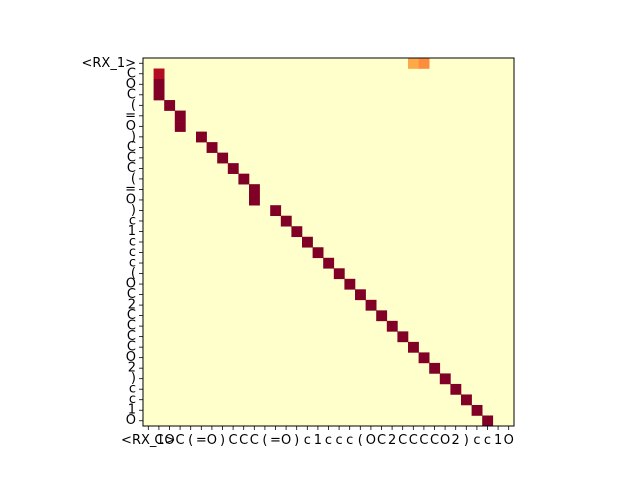 The image size is (640, 480). What do you see at coordinates (148, 440) in the screenshot?
I see `x-tick-label: <RX_1>` at bounding box center [148, 440].